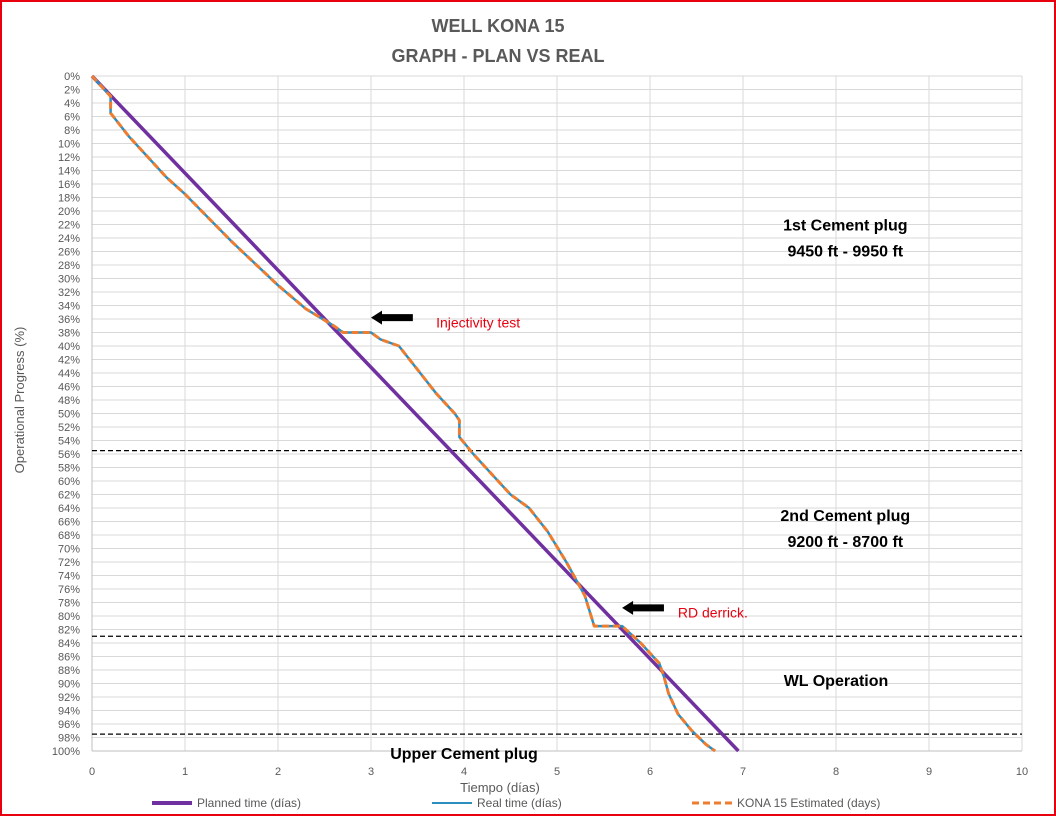 This screenshot has height=819, width=1056. I want to click on zone-label: 1st Cement plug, so click(845, 226).